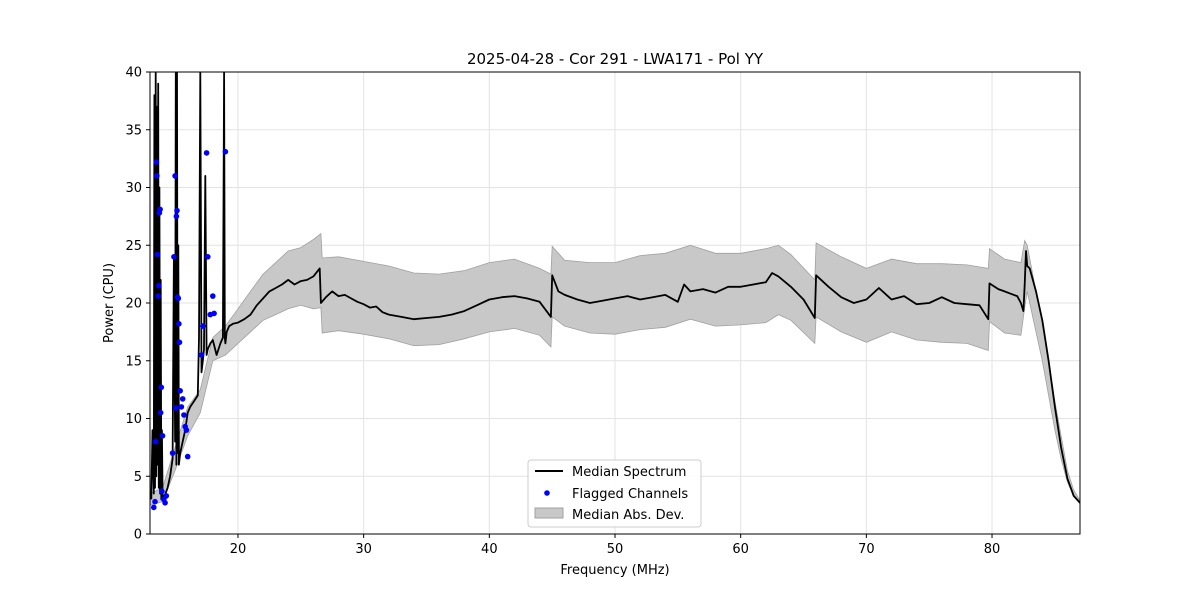 The image size is (1200, 600). I want to click on x-tick-label: 70, so click(866, 549).